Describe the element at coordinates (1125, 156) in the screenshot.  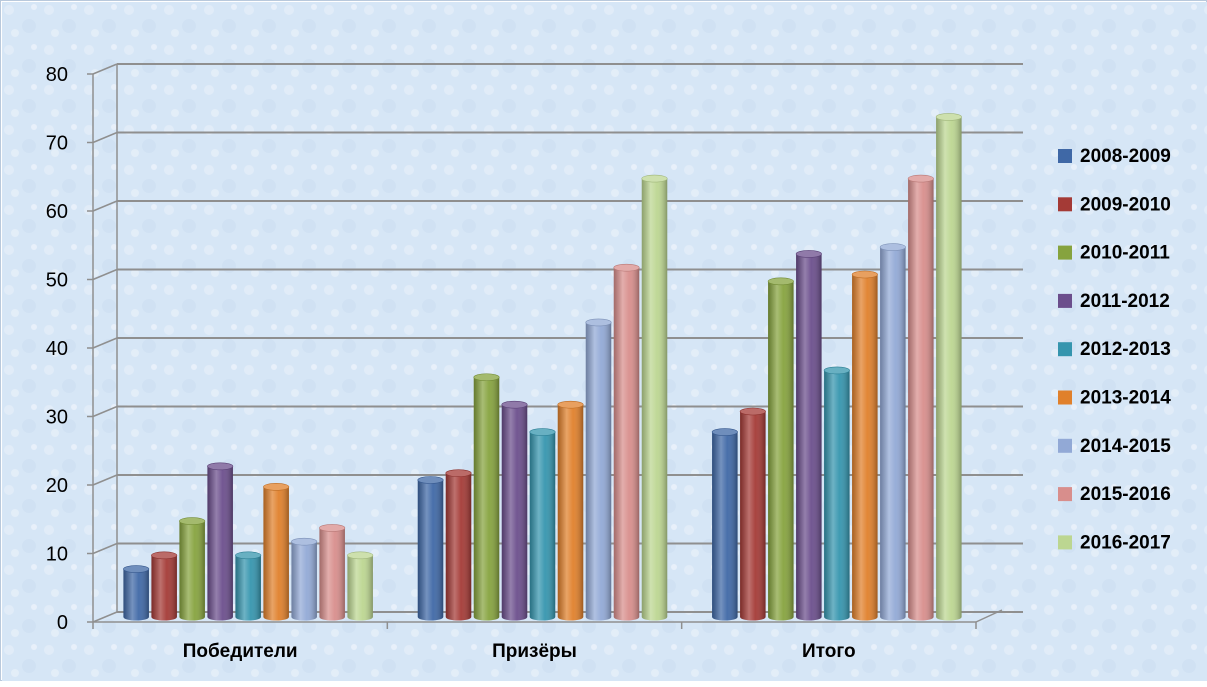
I see `legend-label: 2008-2009` at that location.